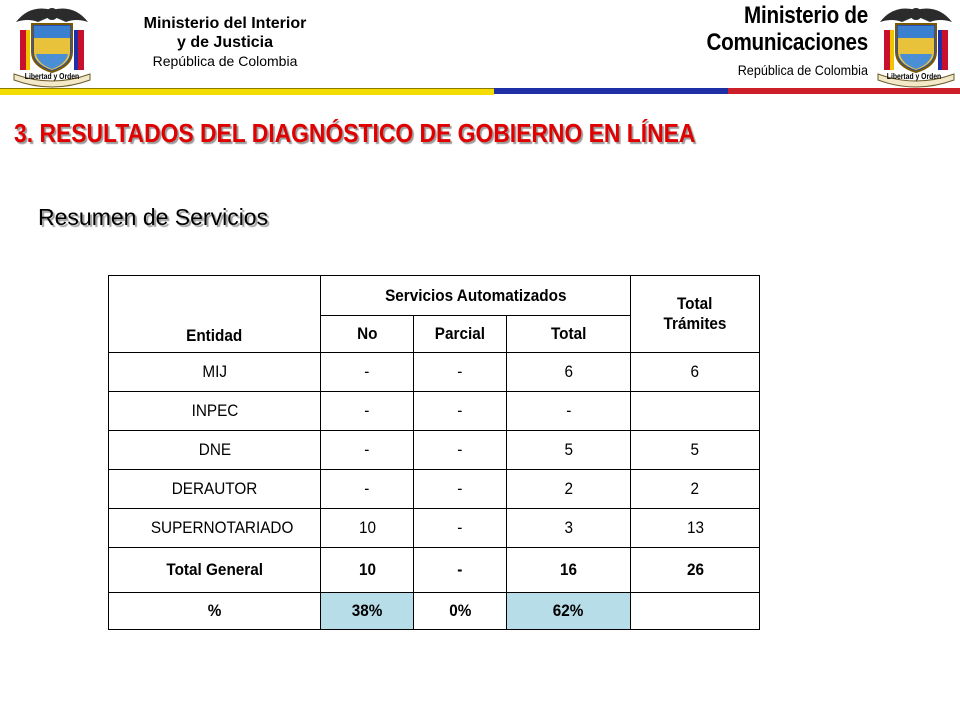  I want to click on right-ministry-name-line1: Ministerio de, so click(806, 15).